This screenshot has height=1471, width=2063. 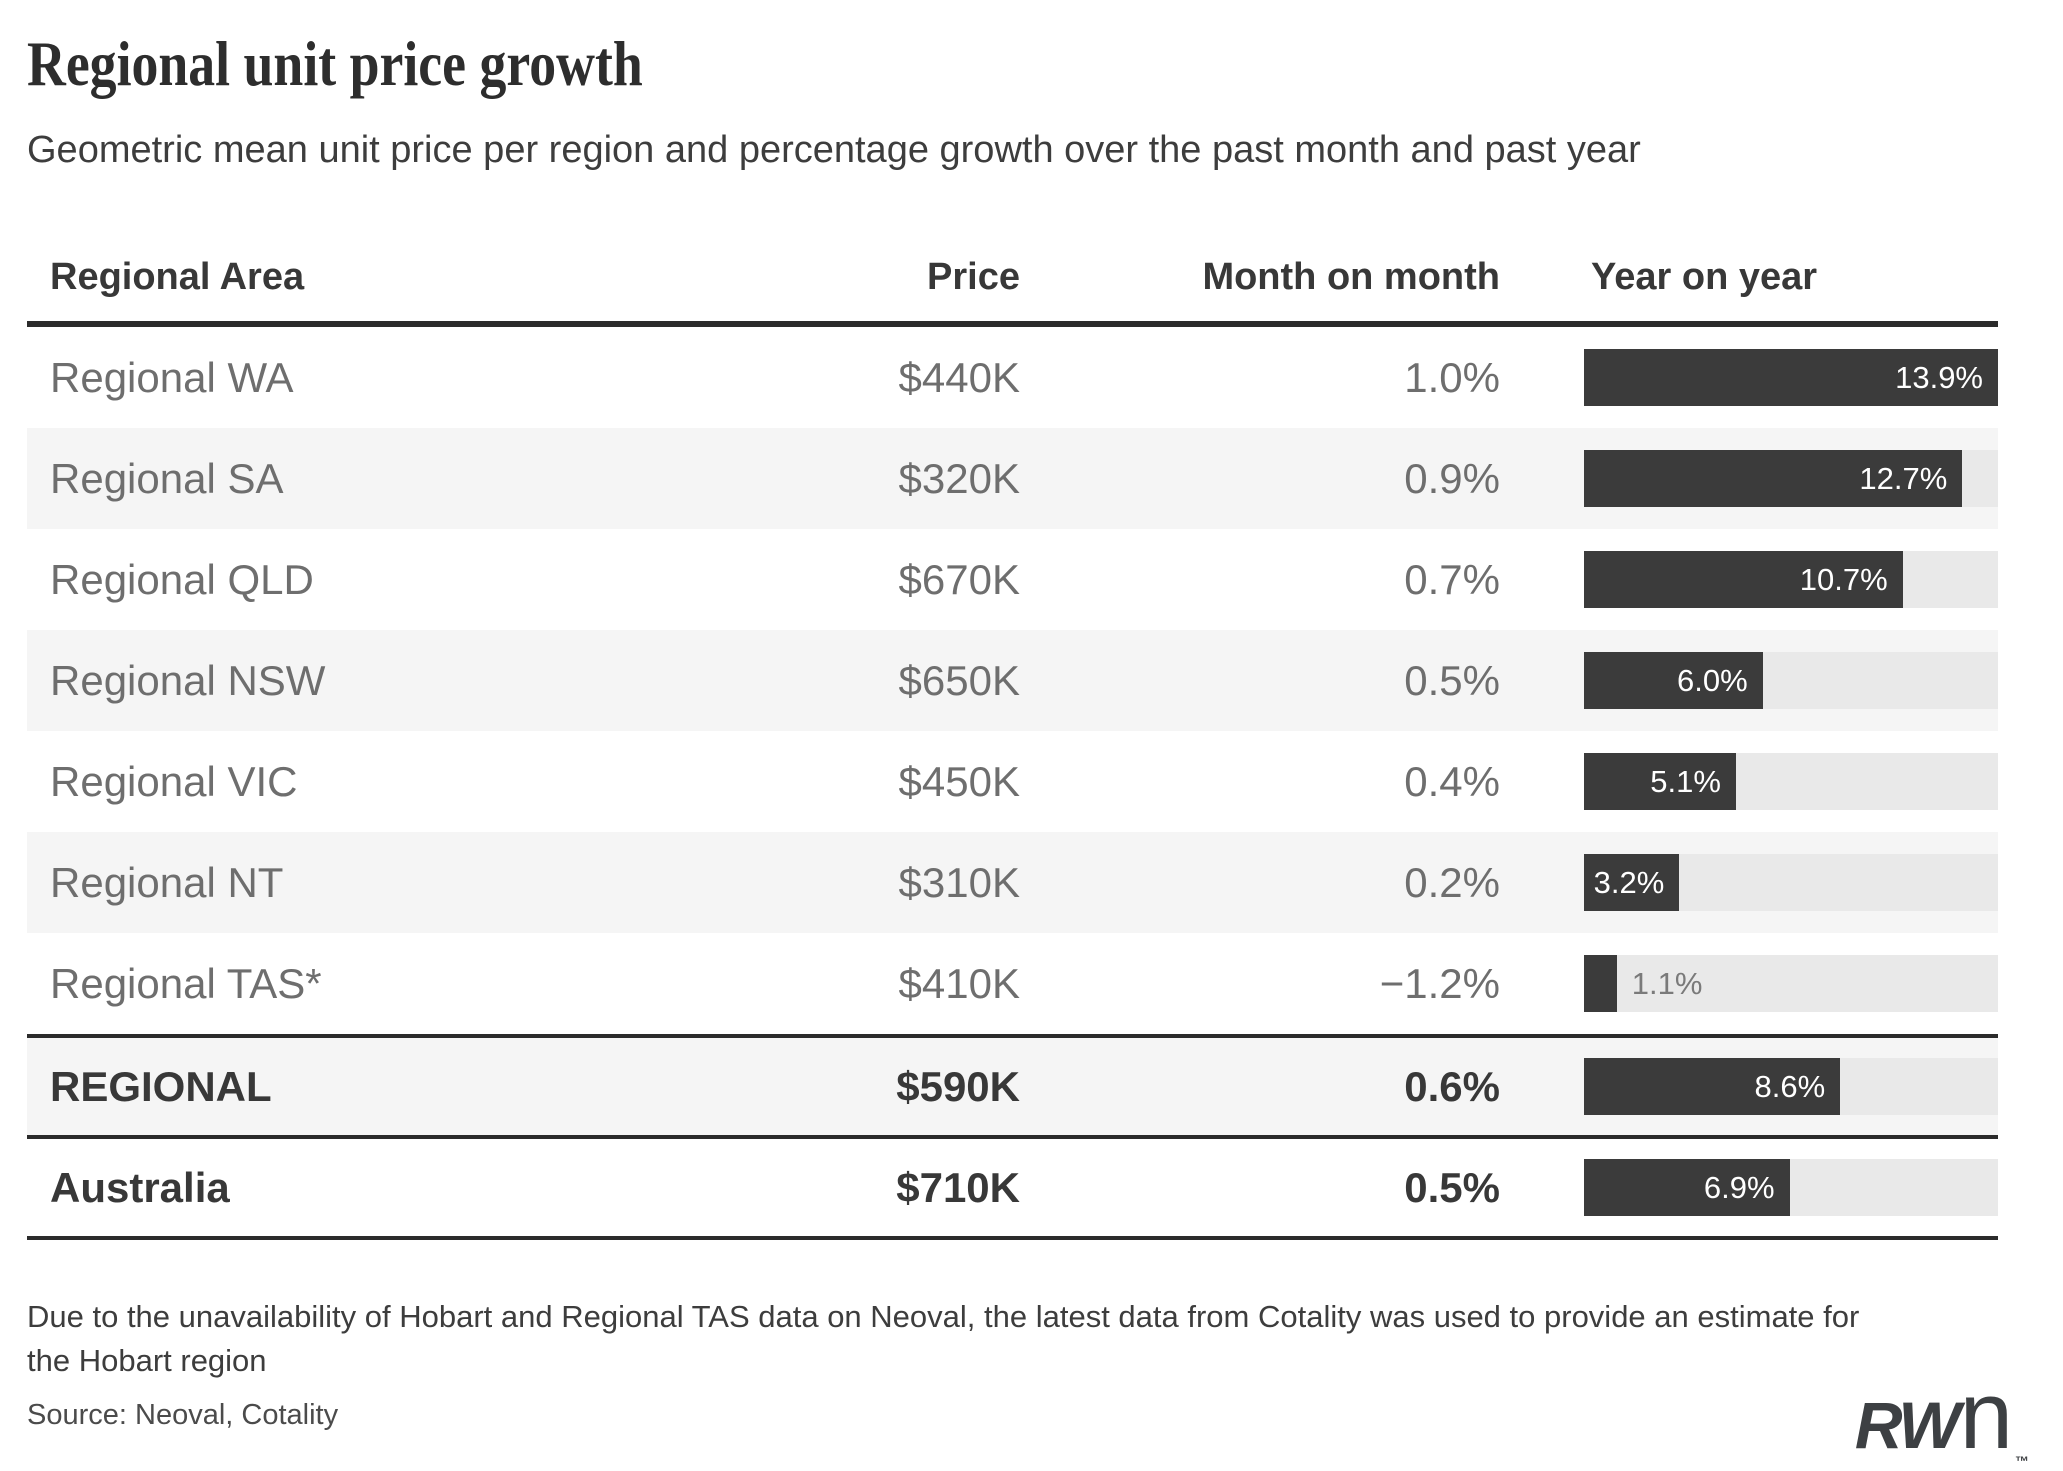 What do you see at coordinates (959, 882) in the screenshot?
I see `price-cell: $310K` at bounding box center [959, 882].